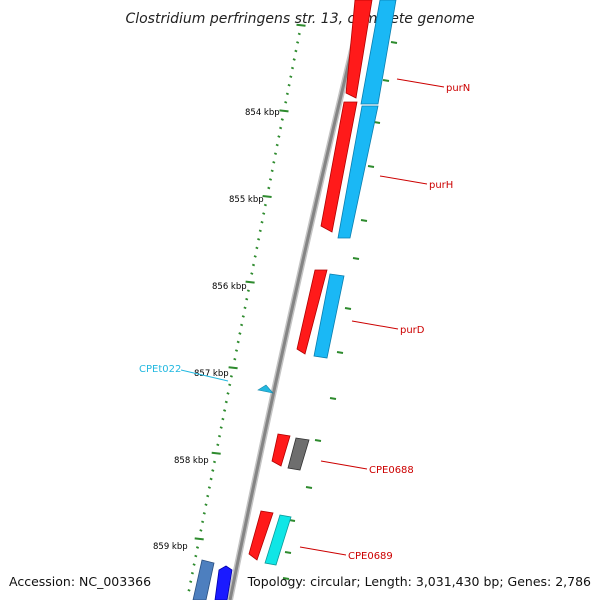 The height and width of the screenshot is (600, 600). What do you see at coordinates (281, 450) in the screenshot?
I see `gene-CPE0688-red` at bounding box center [281, 450].